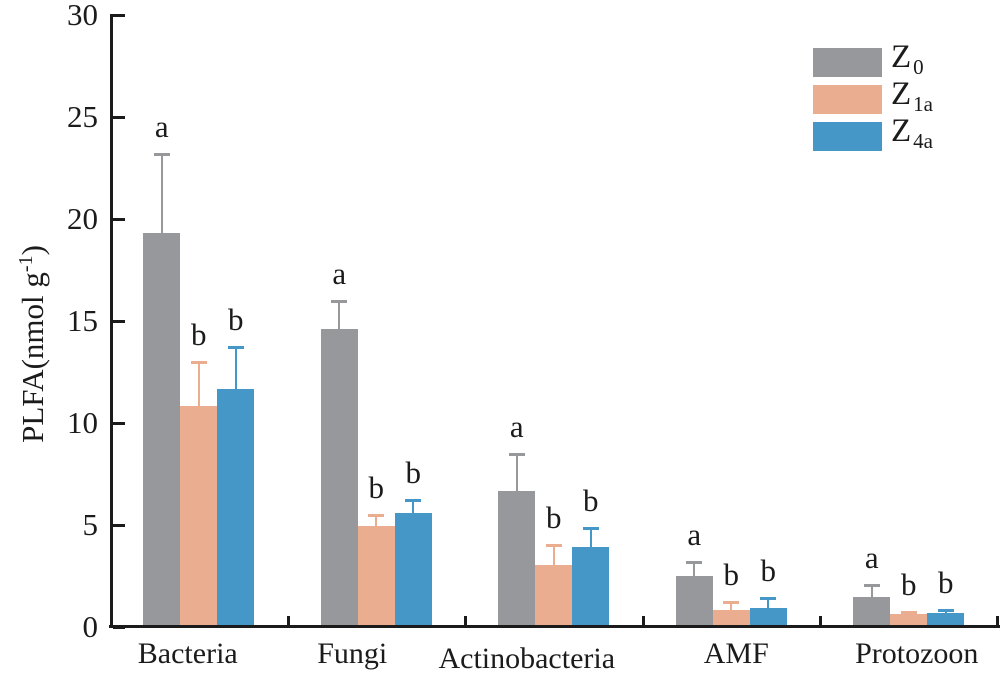  What do you see at coordinates (731, 618) in the screenshot?
I see `bar-Z1a-AMF` at bounding box center [731, 618].